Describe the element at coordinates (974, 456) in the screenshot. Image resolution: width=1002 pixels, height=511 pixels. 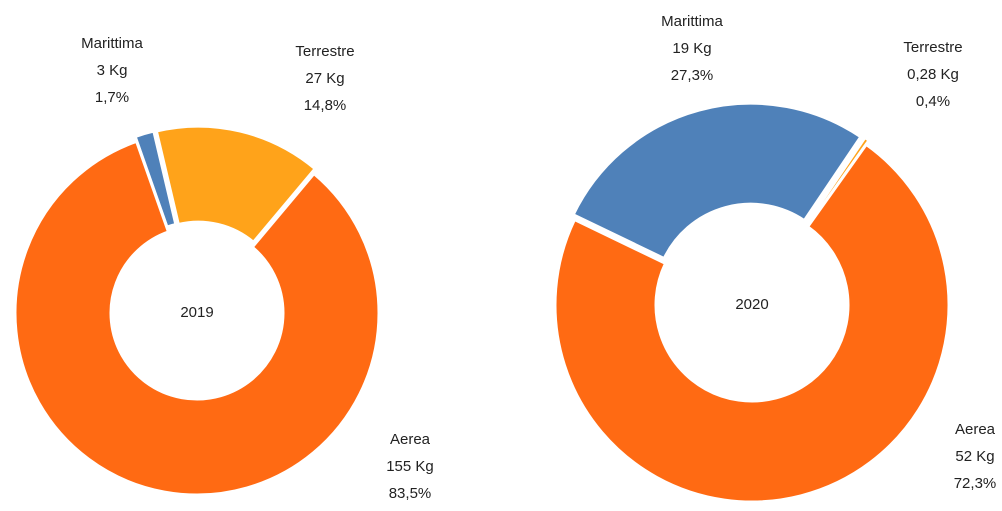
I see `slice-kg: 52 Kg` at that location.